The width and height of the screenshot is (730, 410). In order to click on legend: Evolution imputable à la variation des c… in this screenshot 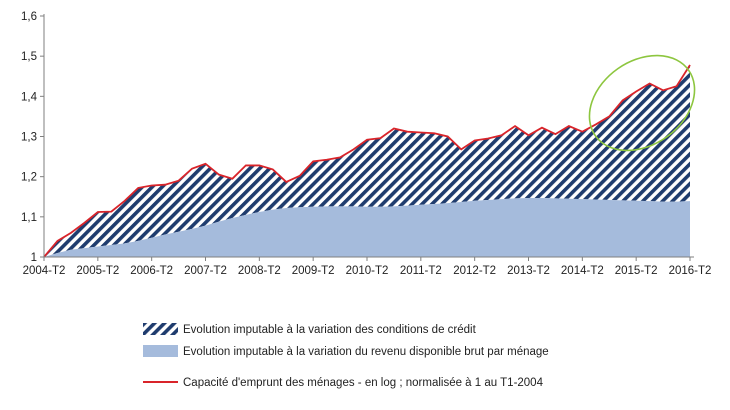, I will do `click(346, 356)`.